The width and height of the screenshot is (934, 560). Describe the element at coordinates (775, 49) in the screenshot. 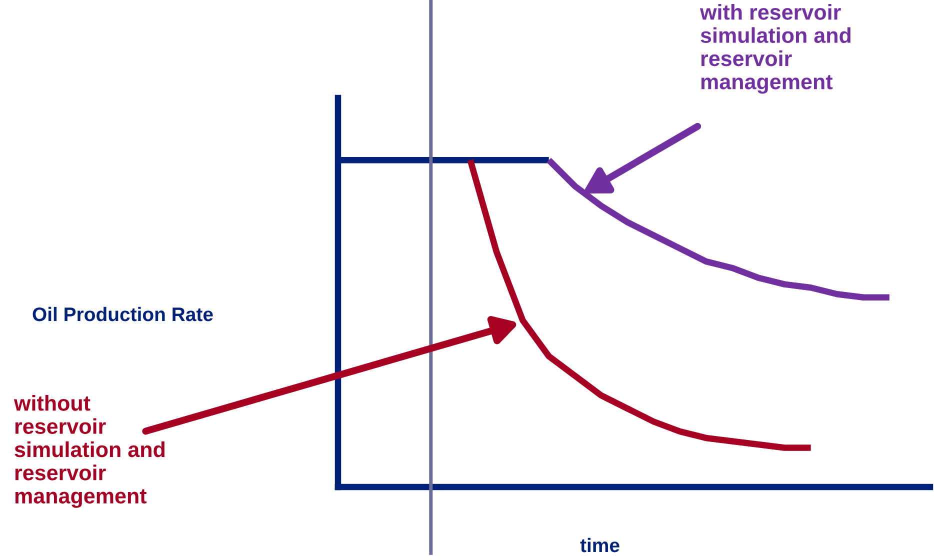

I see `text: with reservoir simulation and reservoir management` at that location.